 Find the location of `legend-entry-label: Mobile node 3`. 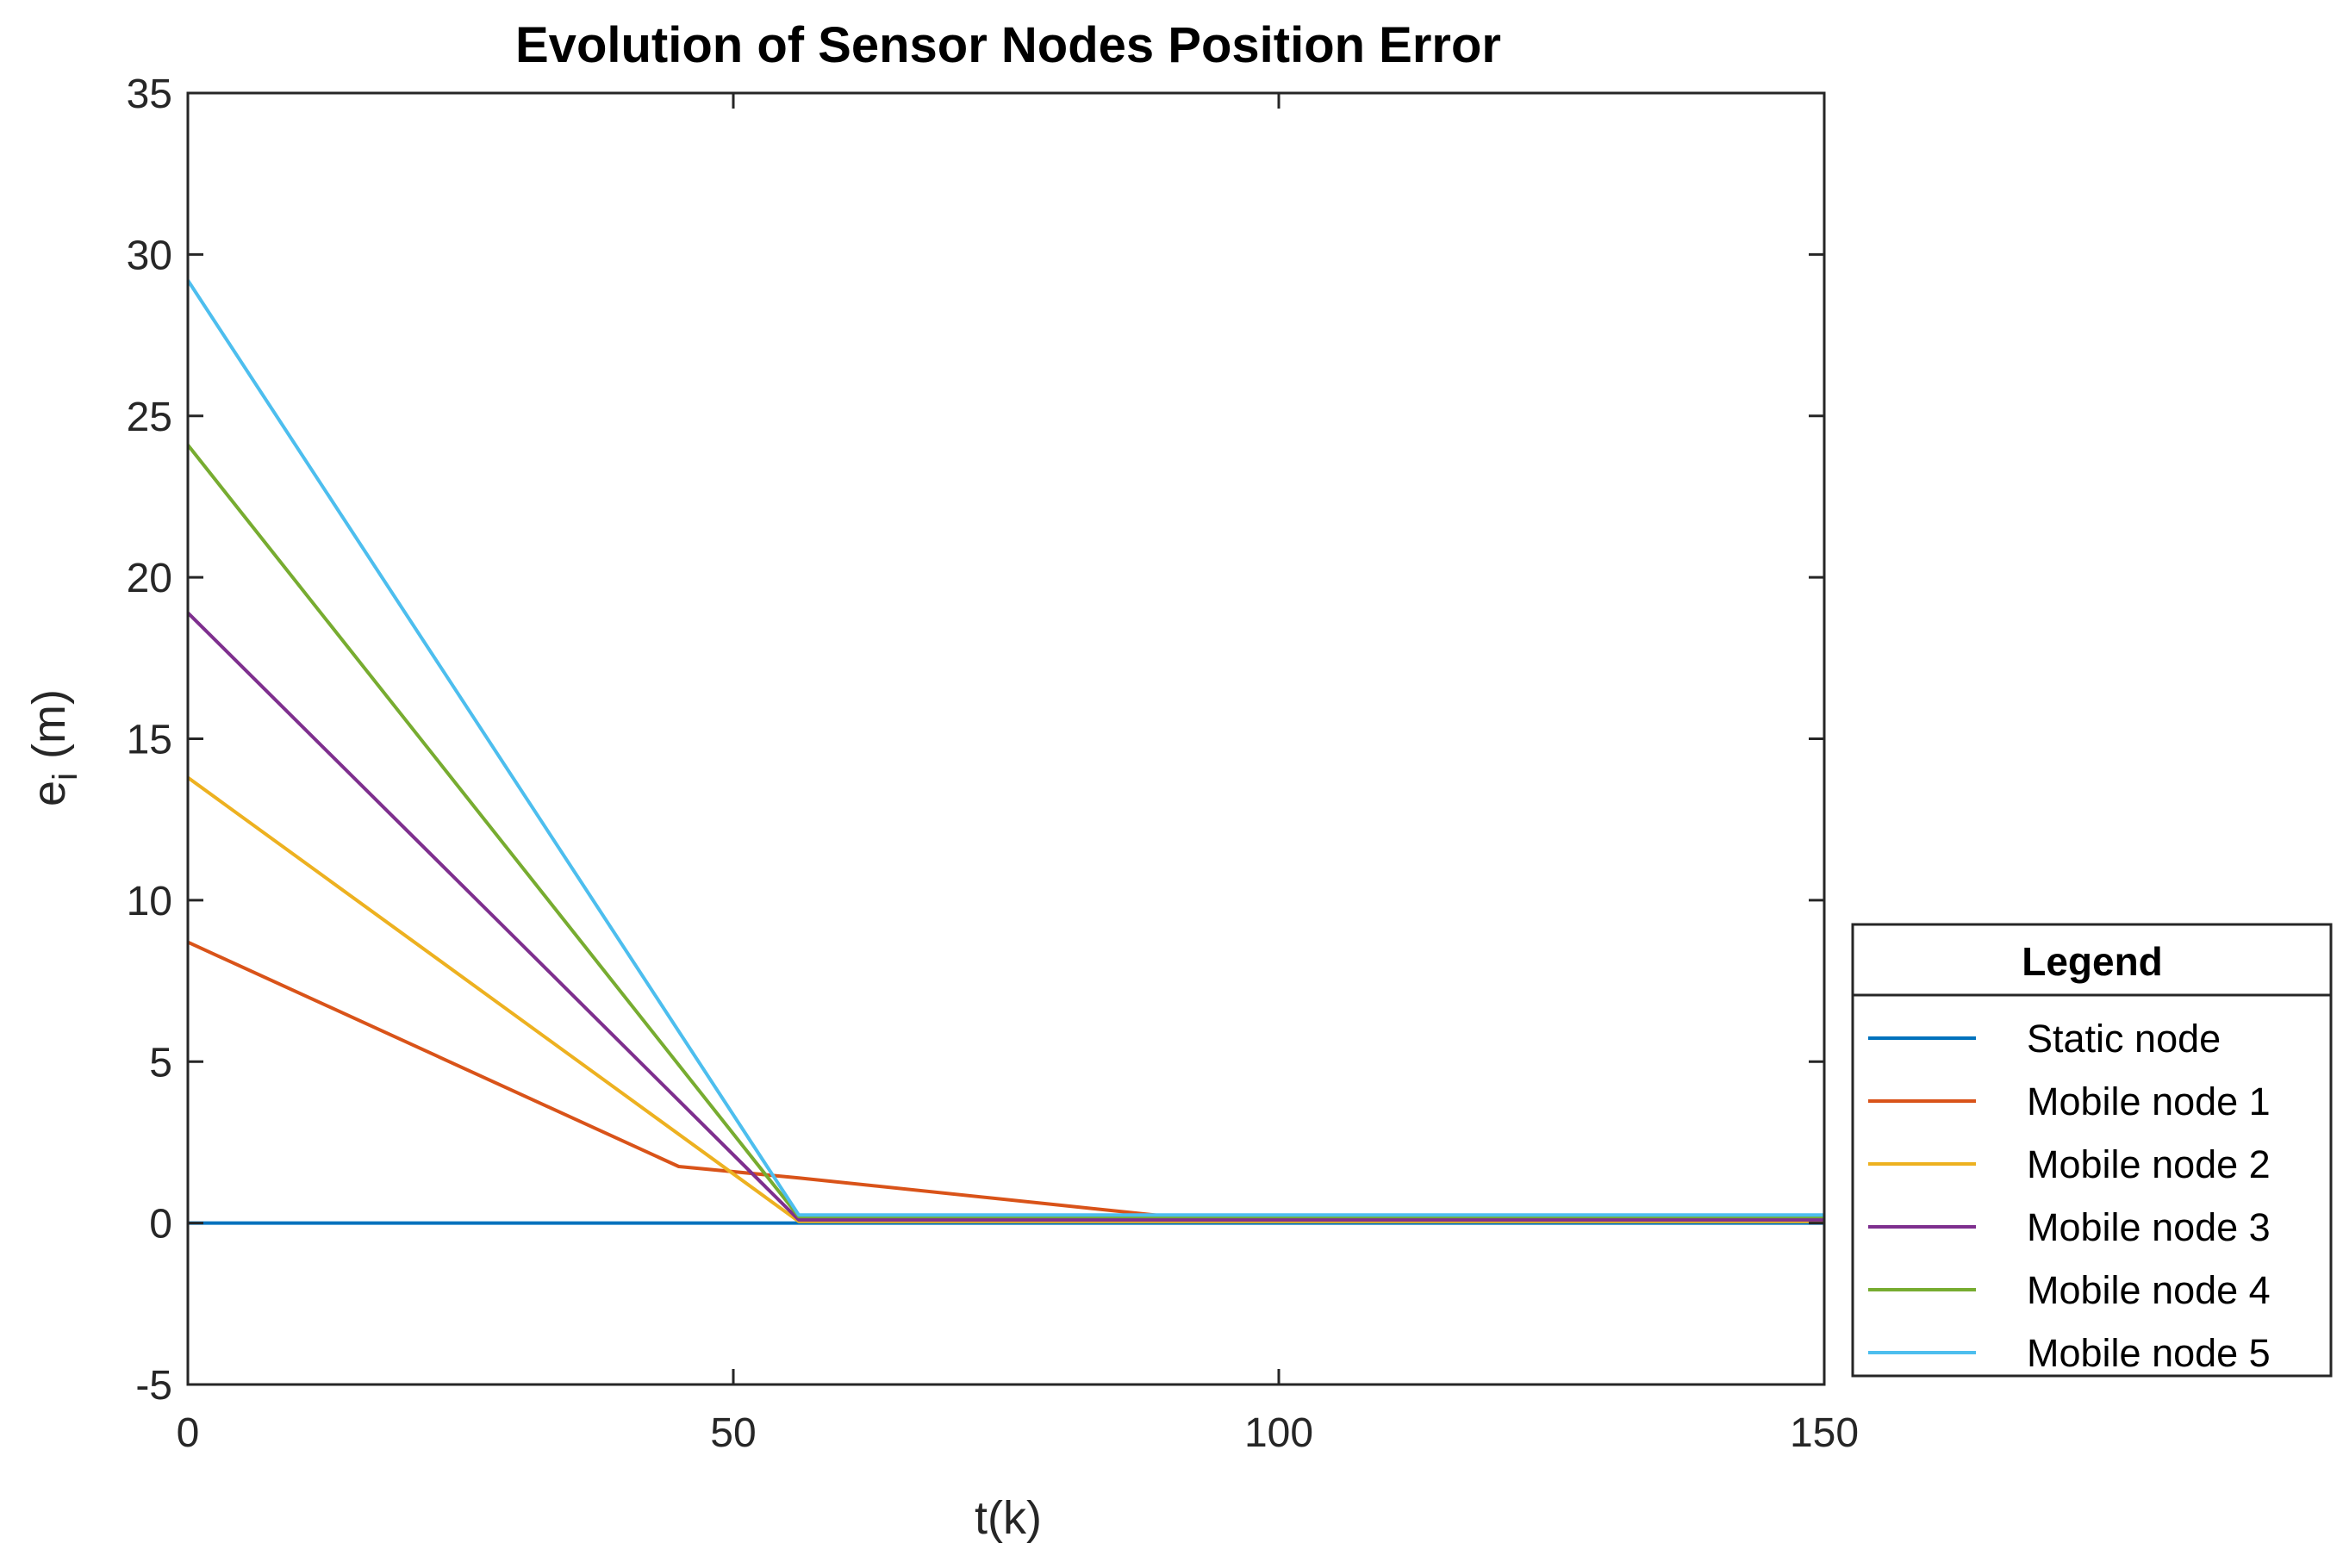

legend-entry-label: Mobile node 3 is located at coordinates (2149, 1227).